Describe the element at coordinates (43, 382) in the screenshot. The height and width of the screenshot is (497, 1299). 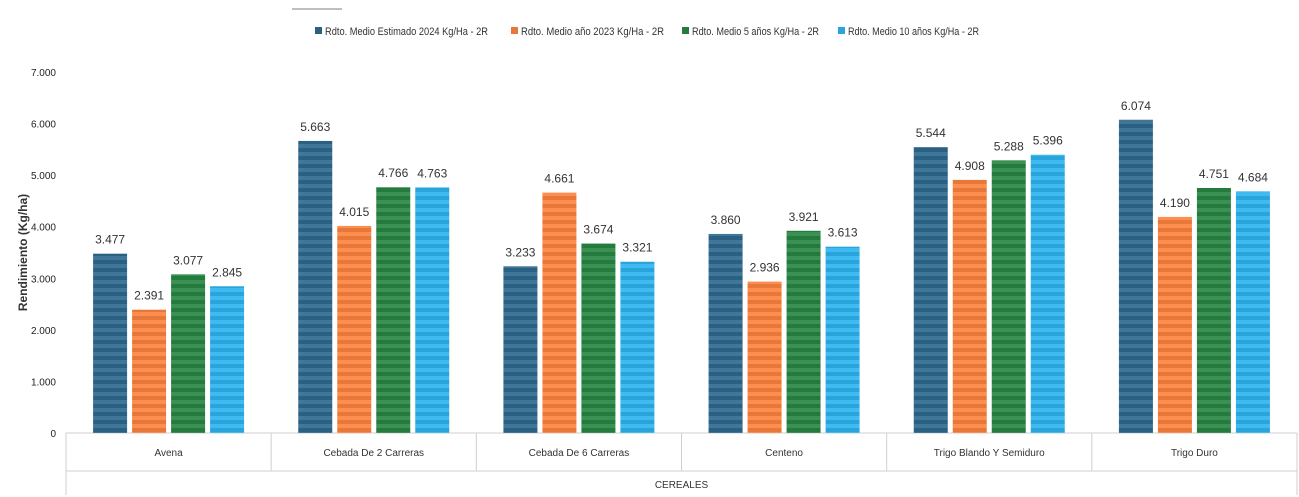
I see `y-tick-label: 1.000` at that location.